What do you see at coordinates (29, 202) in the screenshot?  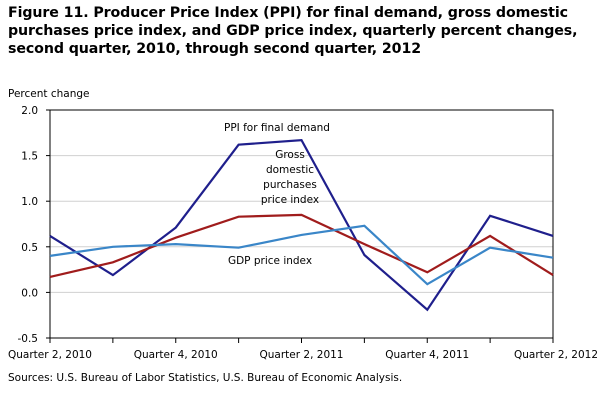 I see `y-tick-label: 1.0` at bounding box center [29, 202].